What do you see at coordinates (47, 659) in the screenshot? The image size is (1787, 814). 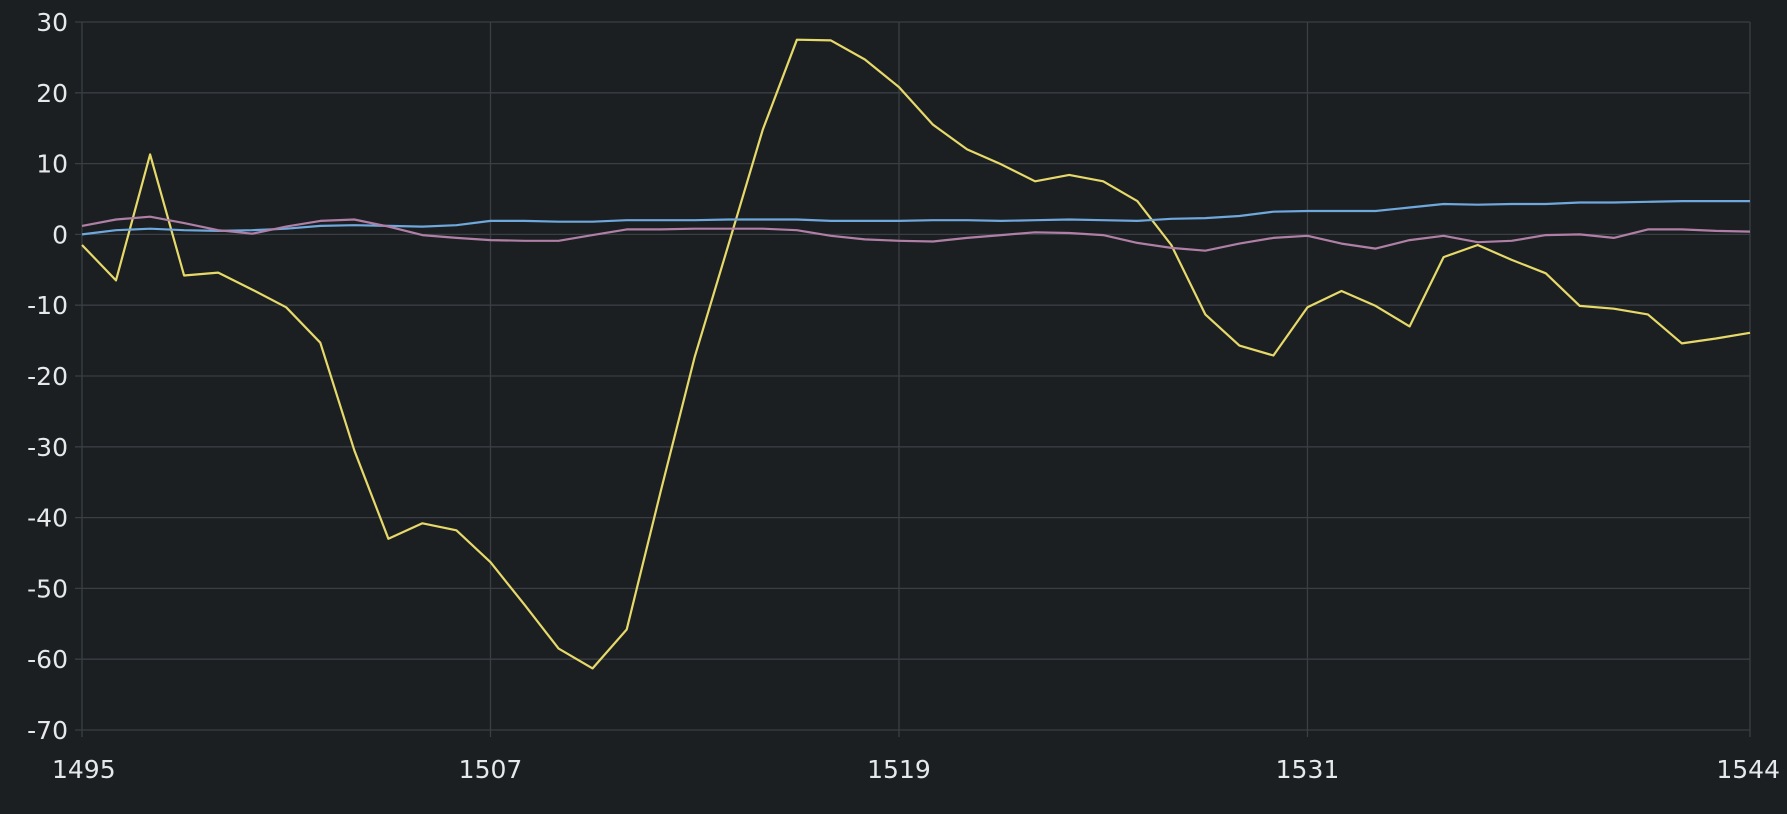 I see `y-tick-label: -60` at bounding box center [47, 659].